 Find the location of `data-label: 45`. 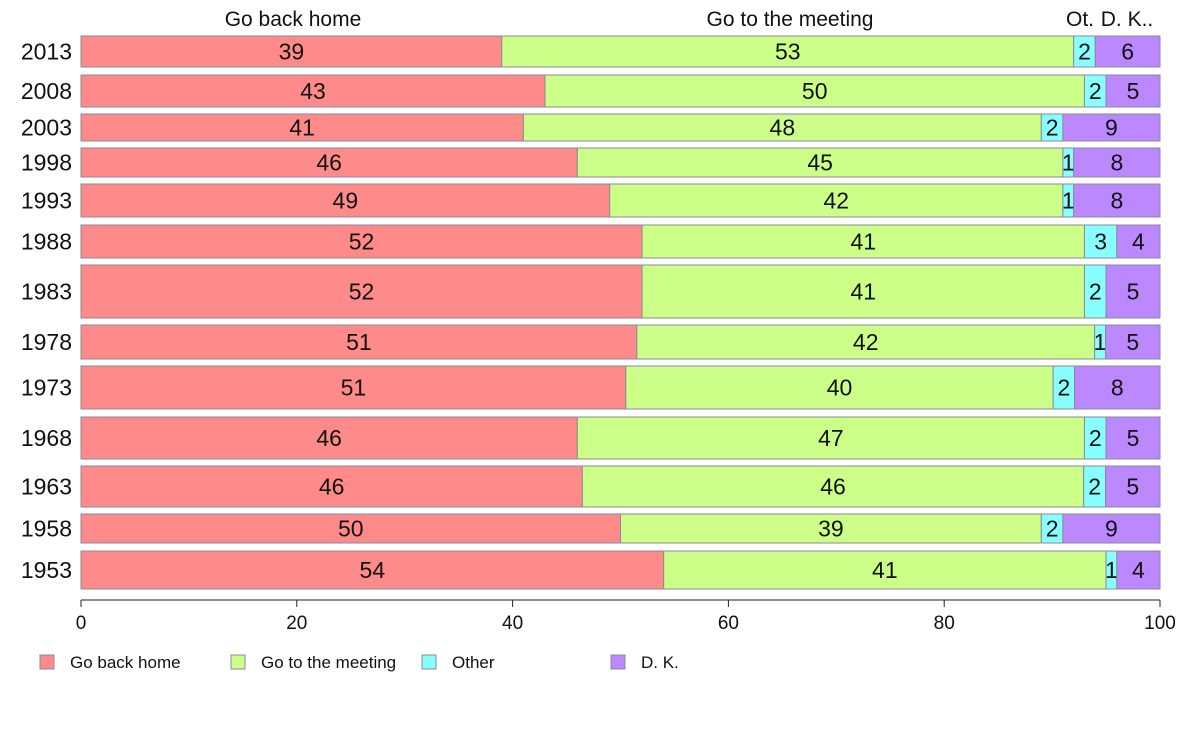

data-label: 45 is located at coordinates (820, 163).